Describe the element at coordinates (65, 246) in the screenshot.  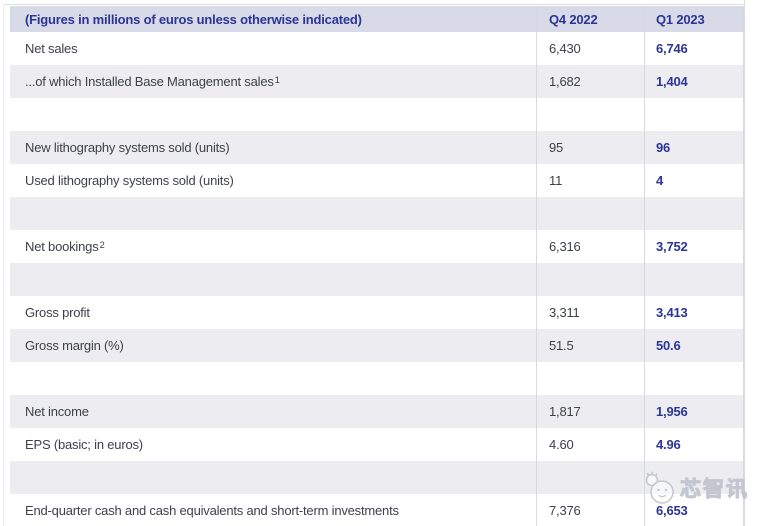
I see `row-label: Net bookings 2` at that location.